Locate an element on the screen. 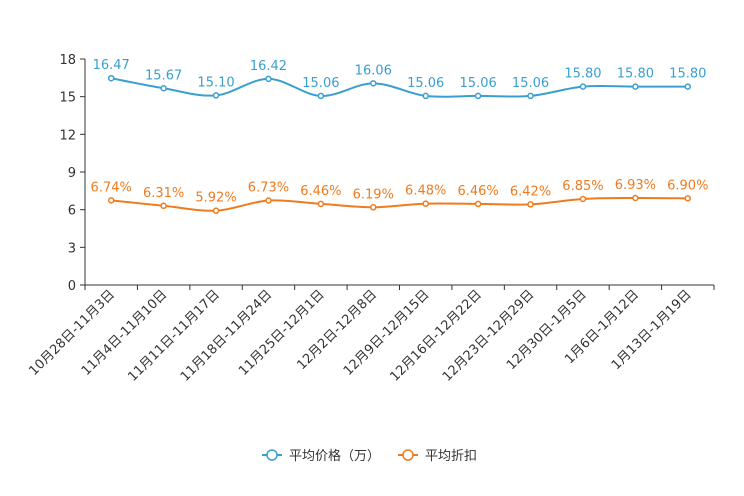 Image resolution: width=744 pixels, height=496 pixels. data-label: 5.92% is located at coordinates (215, 198).